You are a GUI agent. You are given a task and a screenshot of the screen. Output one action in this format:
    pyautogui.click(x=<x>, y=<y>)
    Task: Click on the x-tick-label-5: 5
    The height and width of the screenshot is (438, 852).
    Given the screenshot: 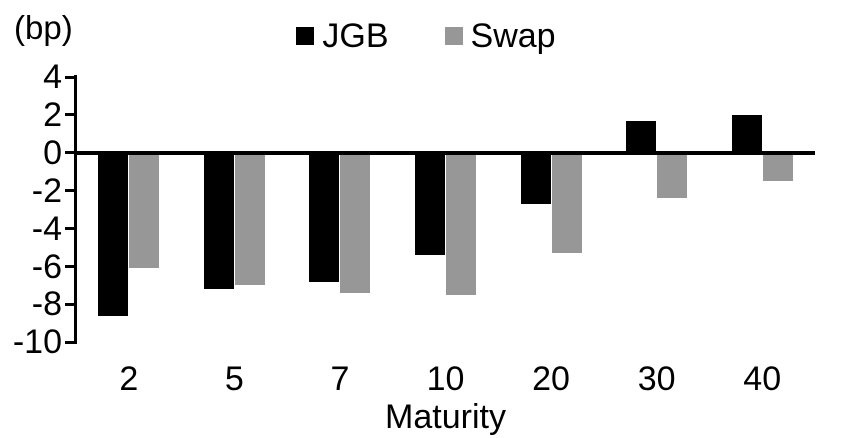 What is the action you would take?
    pyautogui.click(x=234, y=379)
    